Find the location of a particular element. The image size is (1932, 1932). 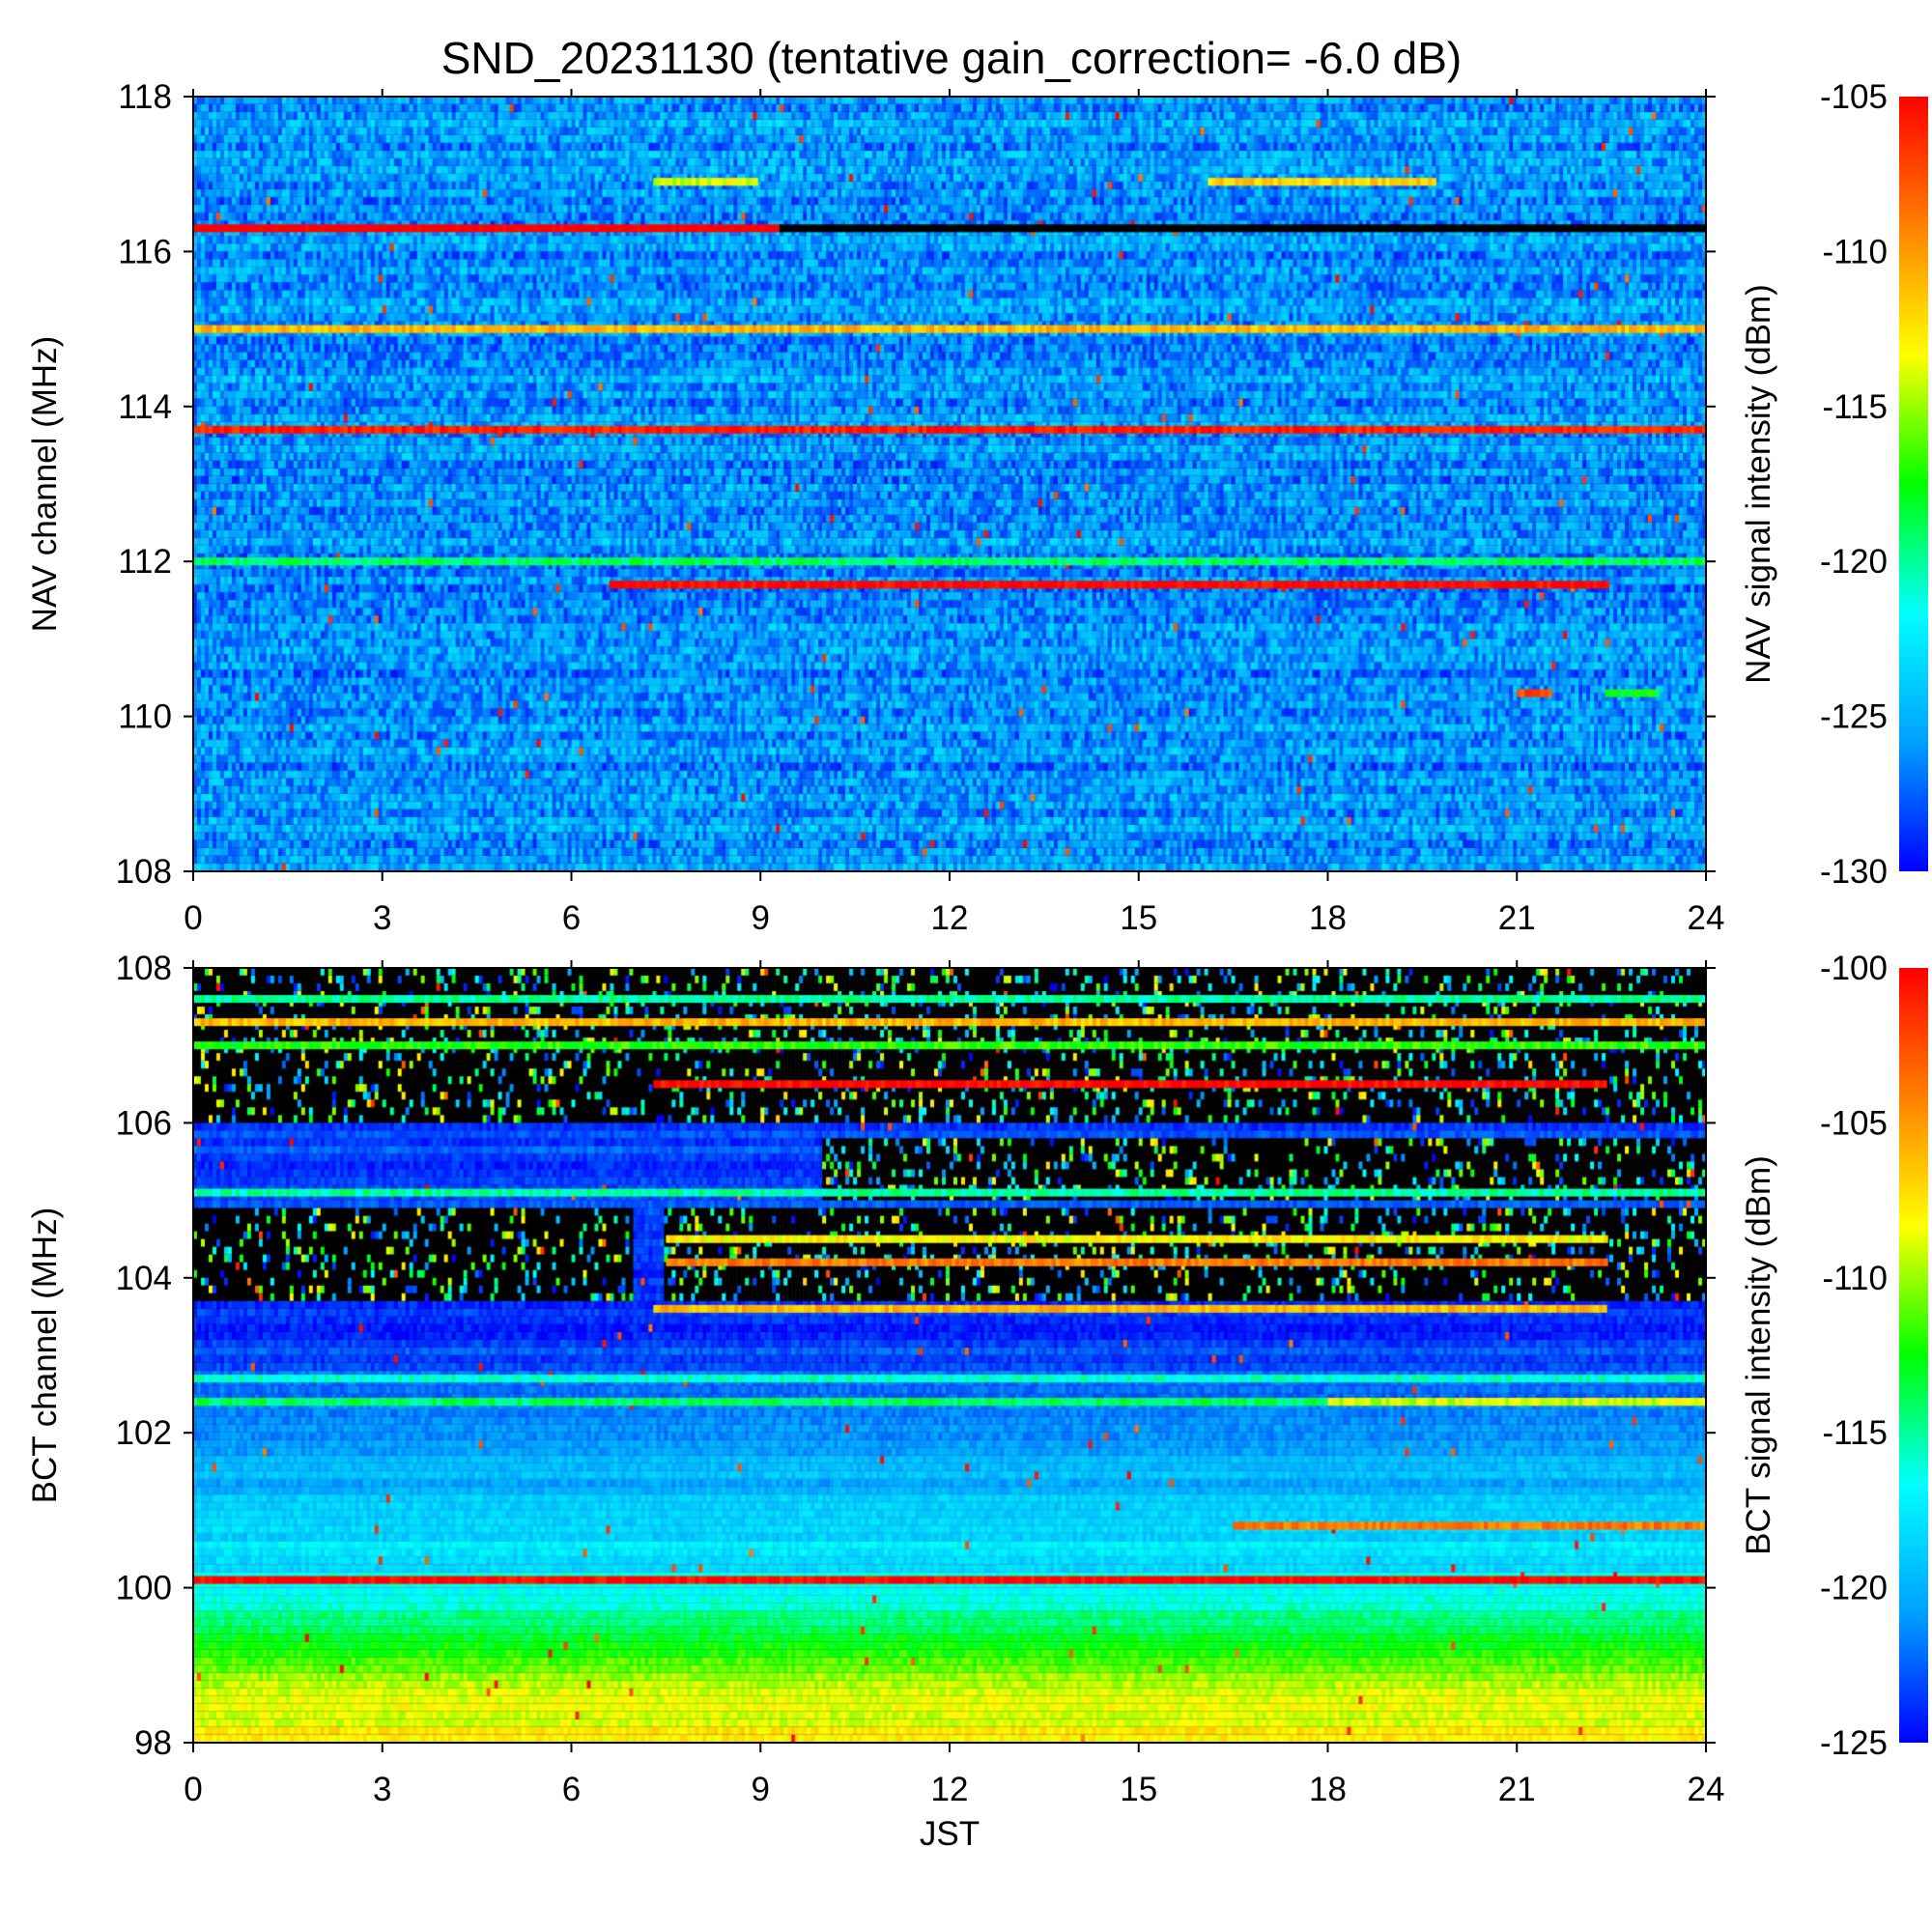

y-tick-label: 114 is located at coordinates (145, 407).